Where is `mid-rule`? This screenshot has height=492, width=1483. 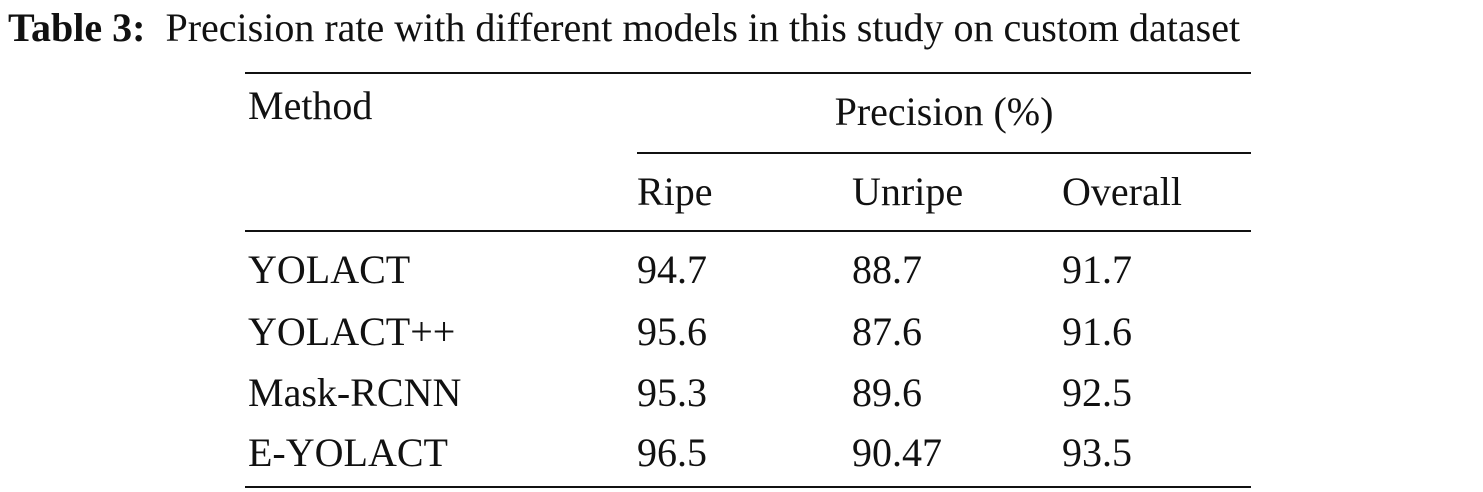
mid-rule is located at coordinates (748, 231).